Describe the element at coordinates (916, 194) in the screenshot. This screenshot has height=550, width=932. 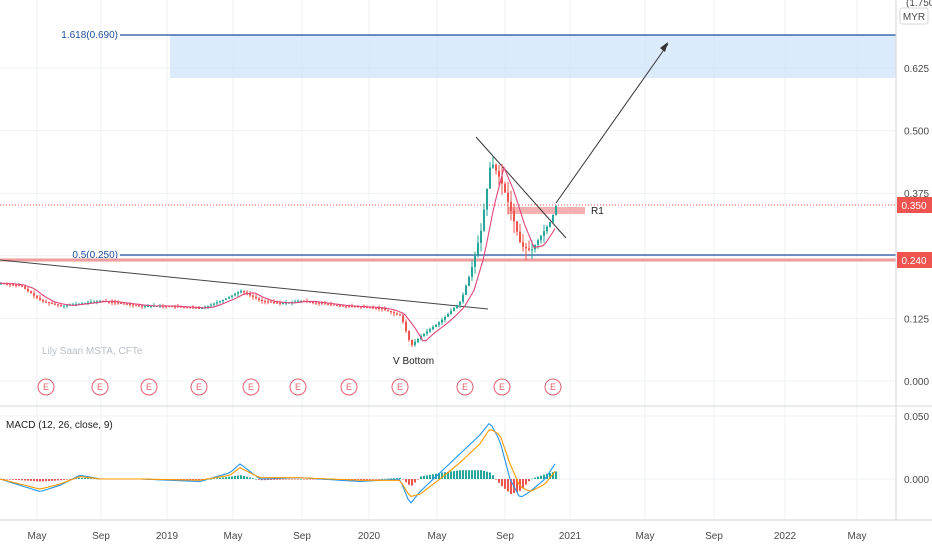
I see `price-tick-label: 0.375` at that location.